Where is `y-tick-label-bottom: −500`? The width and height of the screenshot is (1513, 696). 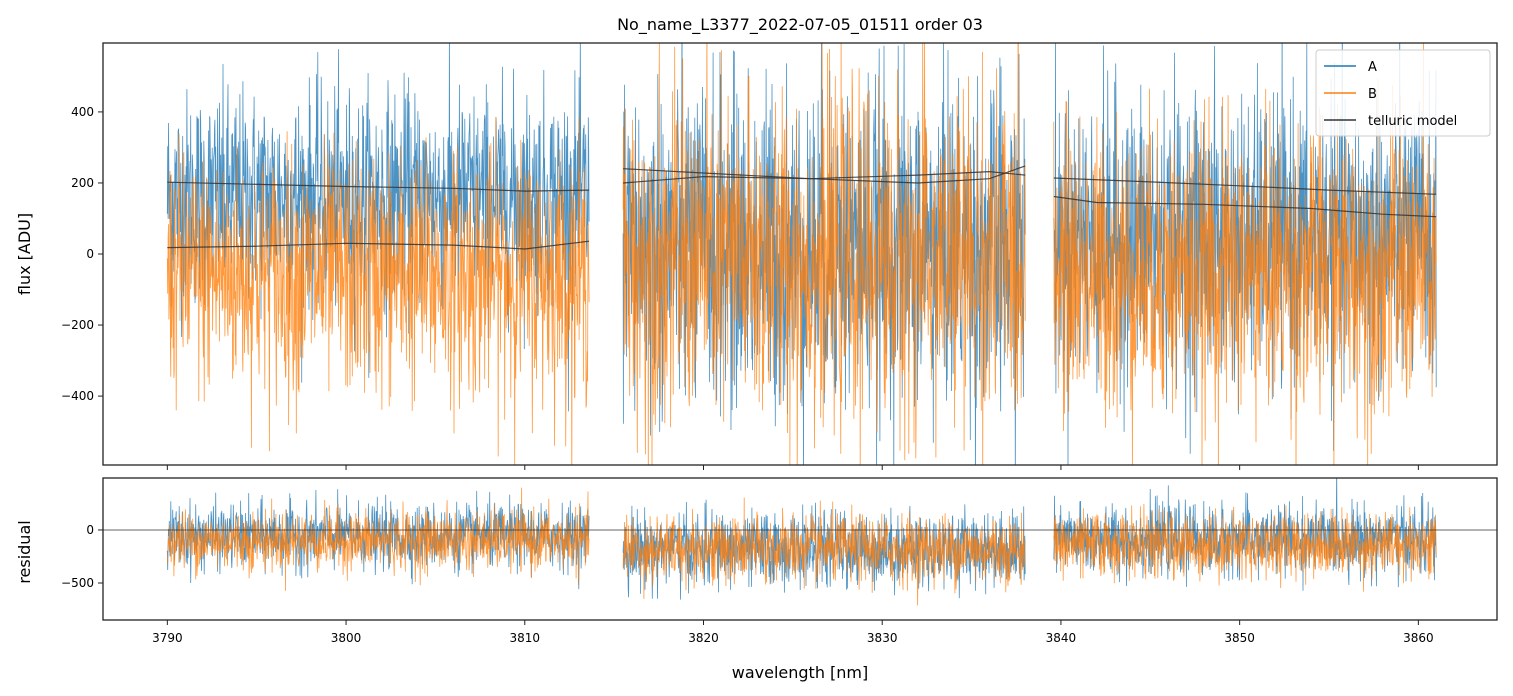 y-tick-label-bottom: −500 is located at coordinates (77, 583).